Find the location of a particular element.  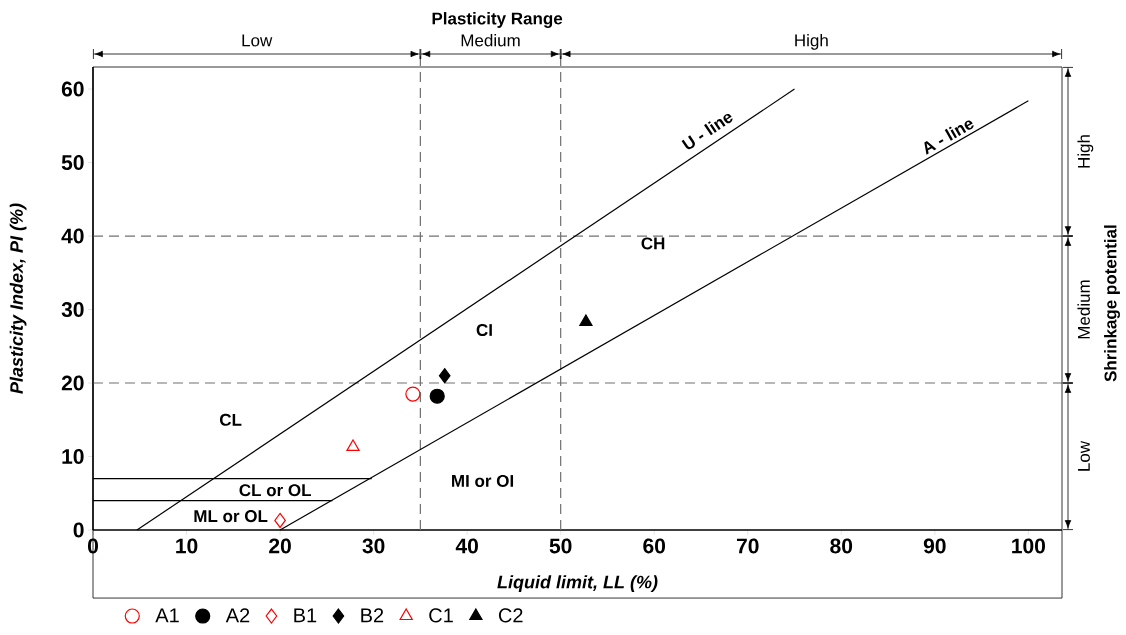

x-axis-title: Liquid limit, LL (%) is located at coordinates (577, 583).